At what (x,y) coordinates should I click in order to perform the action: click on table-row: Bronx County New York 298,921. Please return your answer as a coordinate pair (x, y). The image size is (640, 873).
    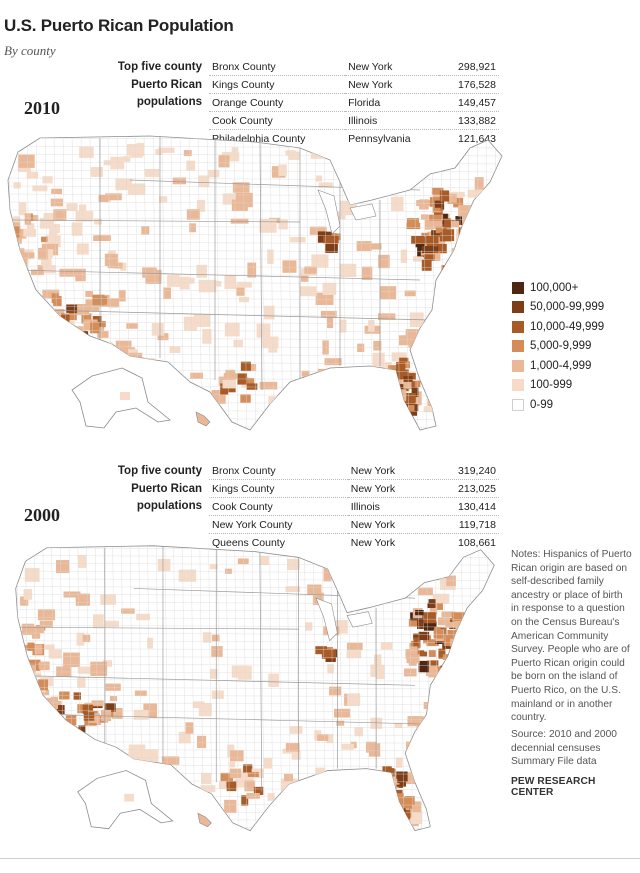
    Looking at the image, I should click on (354, 67).